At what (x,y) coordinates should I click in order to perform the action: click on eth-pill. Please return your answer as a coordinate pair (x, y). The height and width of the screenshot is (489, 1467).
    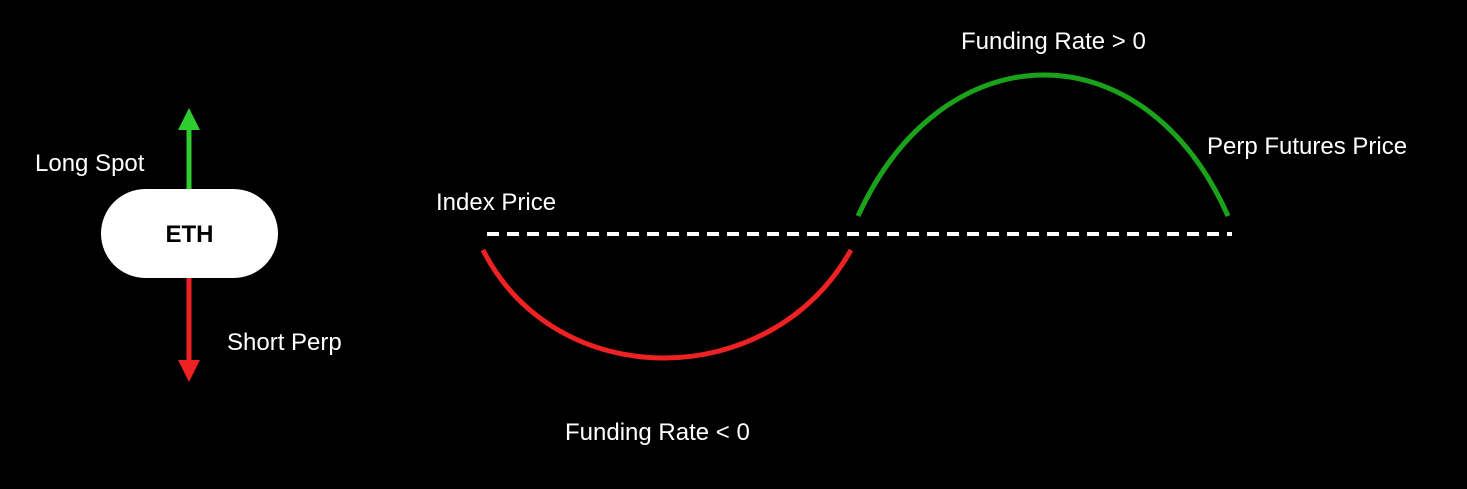
    Looking at the image, I should click on (189, 233).